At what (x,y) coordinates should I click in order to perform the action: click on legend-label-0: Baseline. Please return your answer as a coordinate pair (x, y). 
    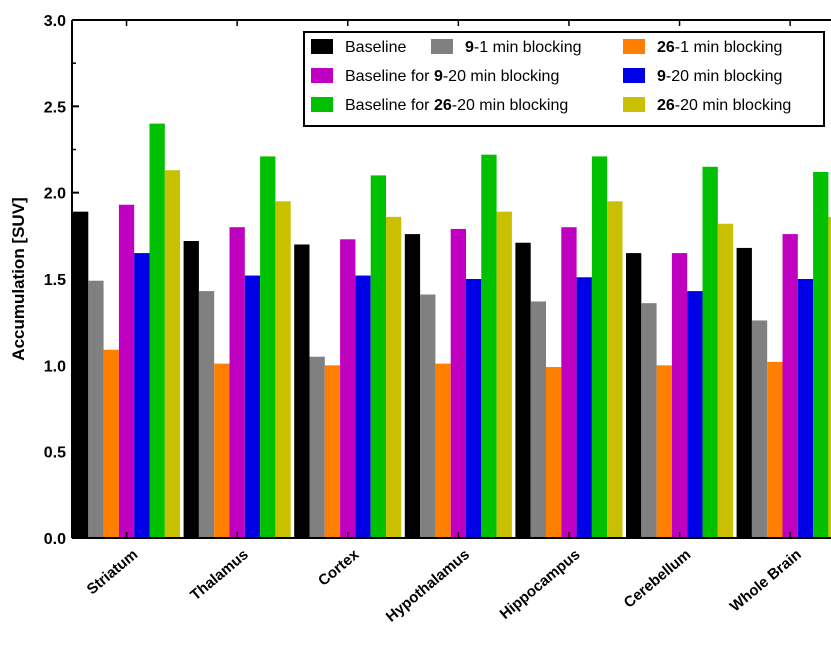
    Looking at the image, I should click on (375, 47).